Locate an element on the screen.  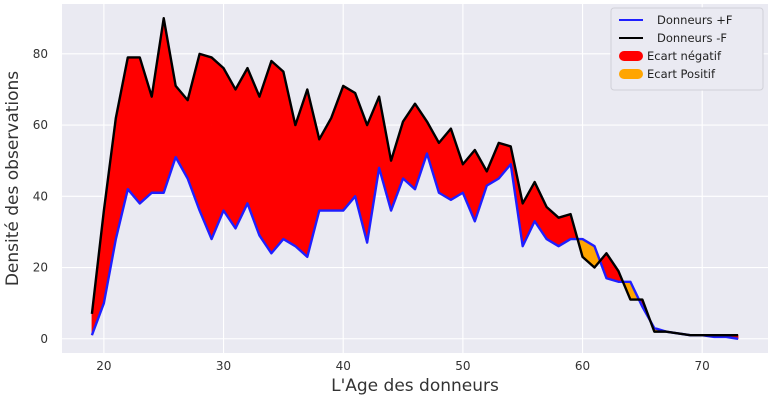
x-tick-label: 50 is located at coordinates (462, 366).